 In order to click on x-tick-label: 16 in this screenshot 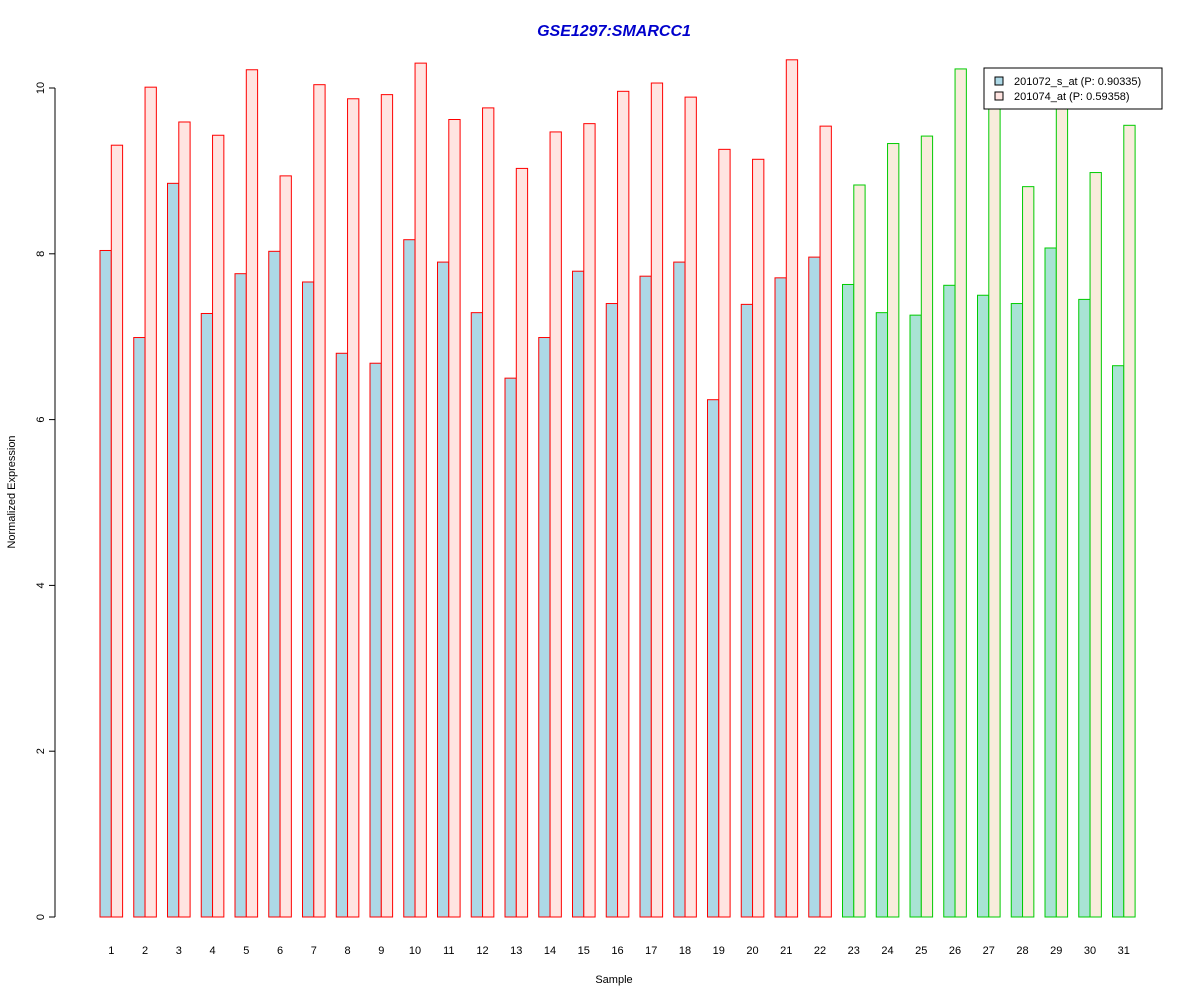, I will do `click(617, 951)`.